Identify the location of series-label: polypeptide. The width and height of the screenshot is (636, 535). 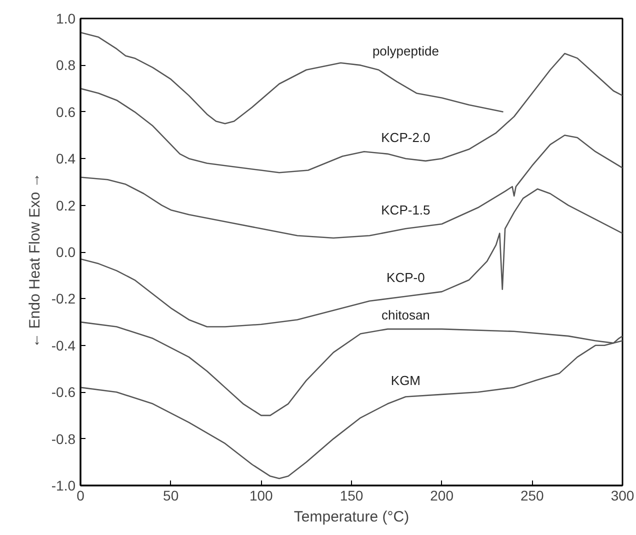
(405, 51).